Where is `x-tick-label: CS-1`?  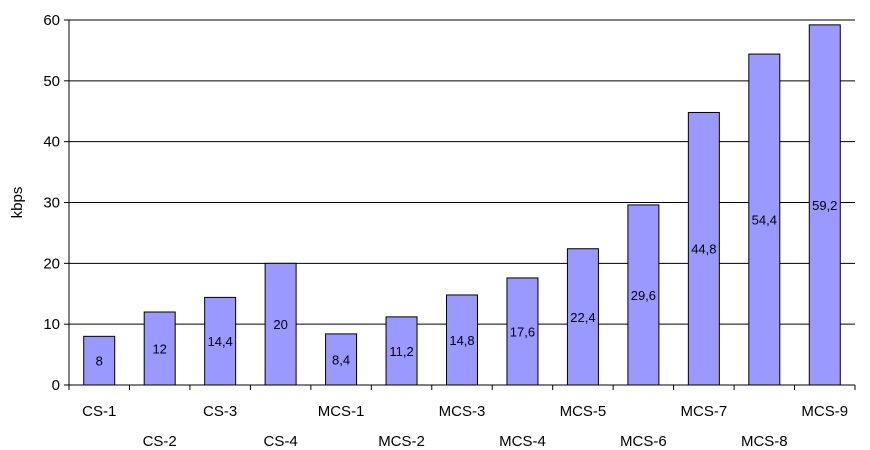 x-tick-label: CS-1 is located at coordinates (99, 411).